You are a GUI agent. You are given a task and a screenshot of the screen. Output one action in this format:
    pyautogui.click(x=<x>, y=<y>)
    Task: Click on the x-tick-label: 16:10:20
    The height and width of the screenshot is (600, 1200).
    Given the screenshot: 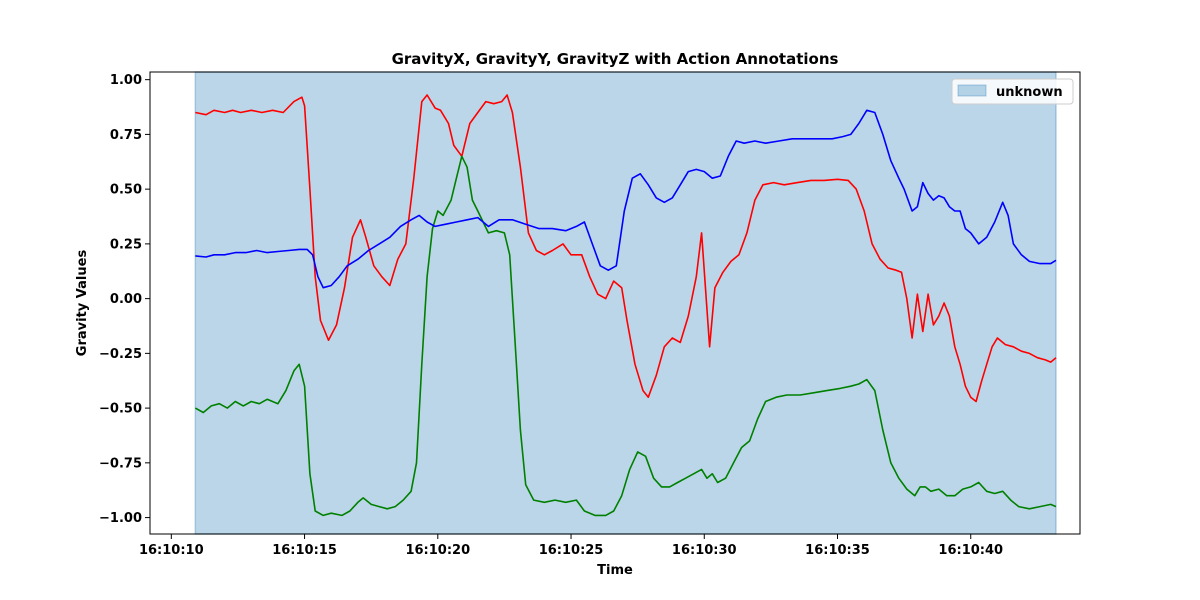 What is the action you would take?
    pyautogui.click(x=437, y=550)
    